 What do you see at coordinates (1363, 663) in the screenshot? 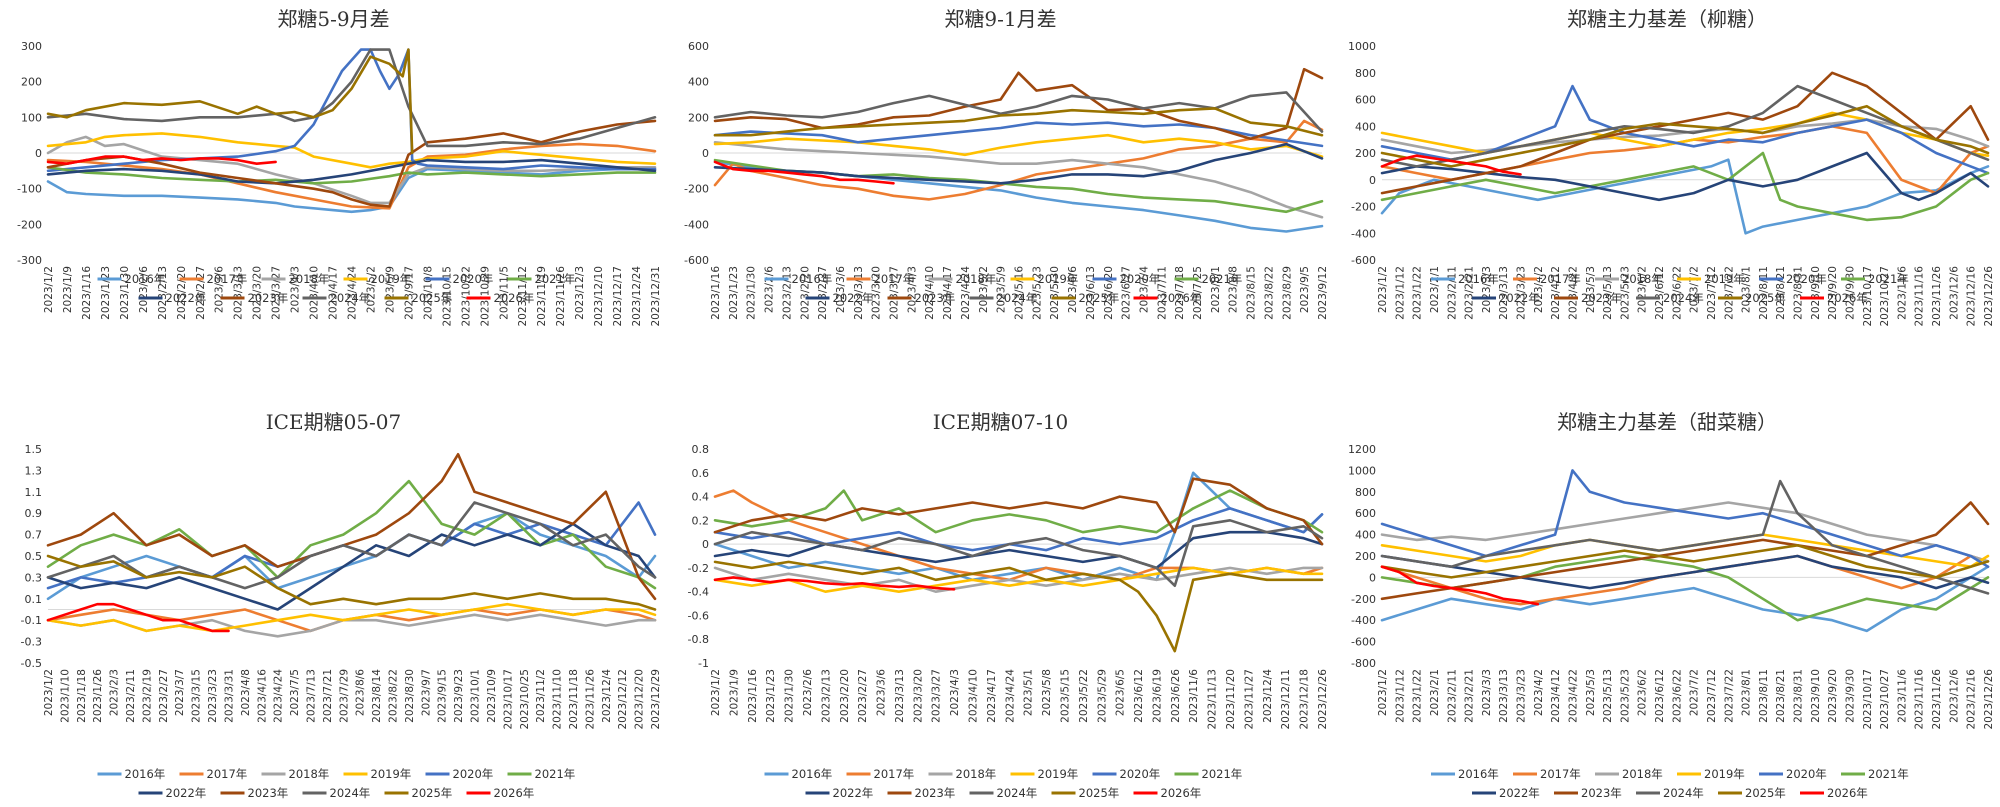
I see `y-tick-label: -800` at bounding box center [1363, 663].